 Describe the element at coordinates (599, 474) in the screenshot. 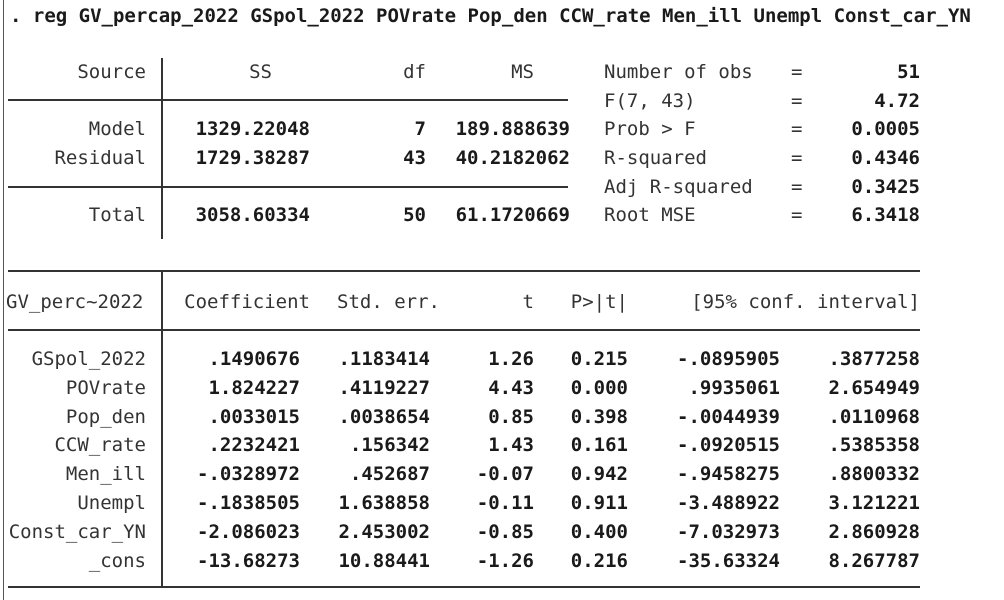

I see `coef-cell-p: 0.942` at that location.